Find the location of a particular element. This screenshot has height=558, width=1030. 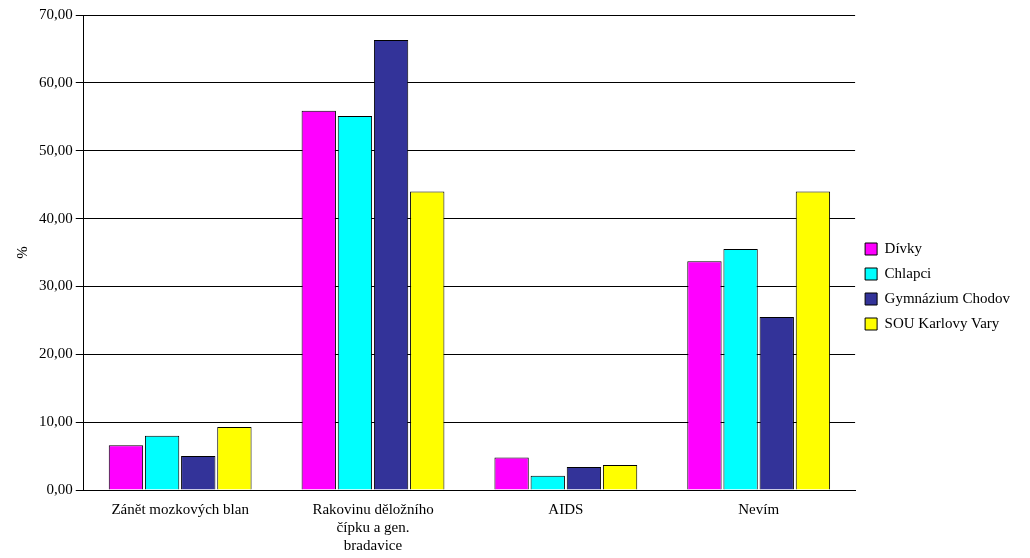

y-tick-label: 30,00 is located at coordinates (56, 285).